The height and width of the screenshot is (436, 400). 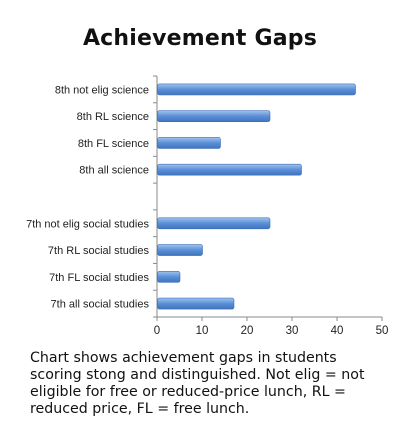 What do you see at coordinates (292, 331) in the screenshot?
I see `x-tick-label: 30` at bounding box center [292, 331].